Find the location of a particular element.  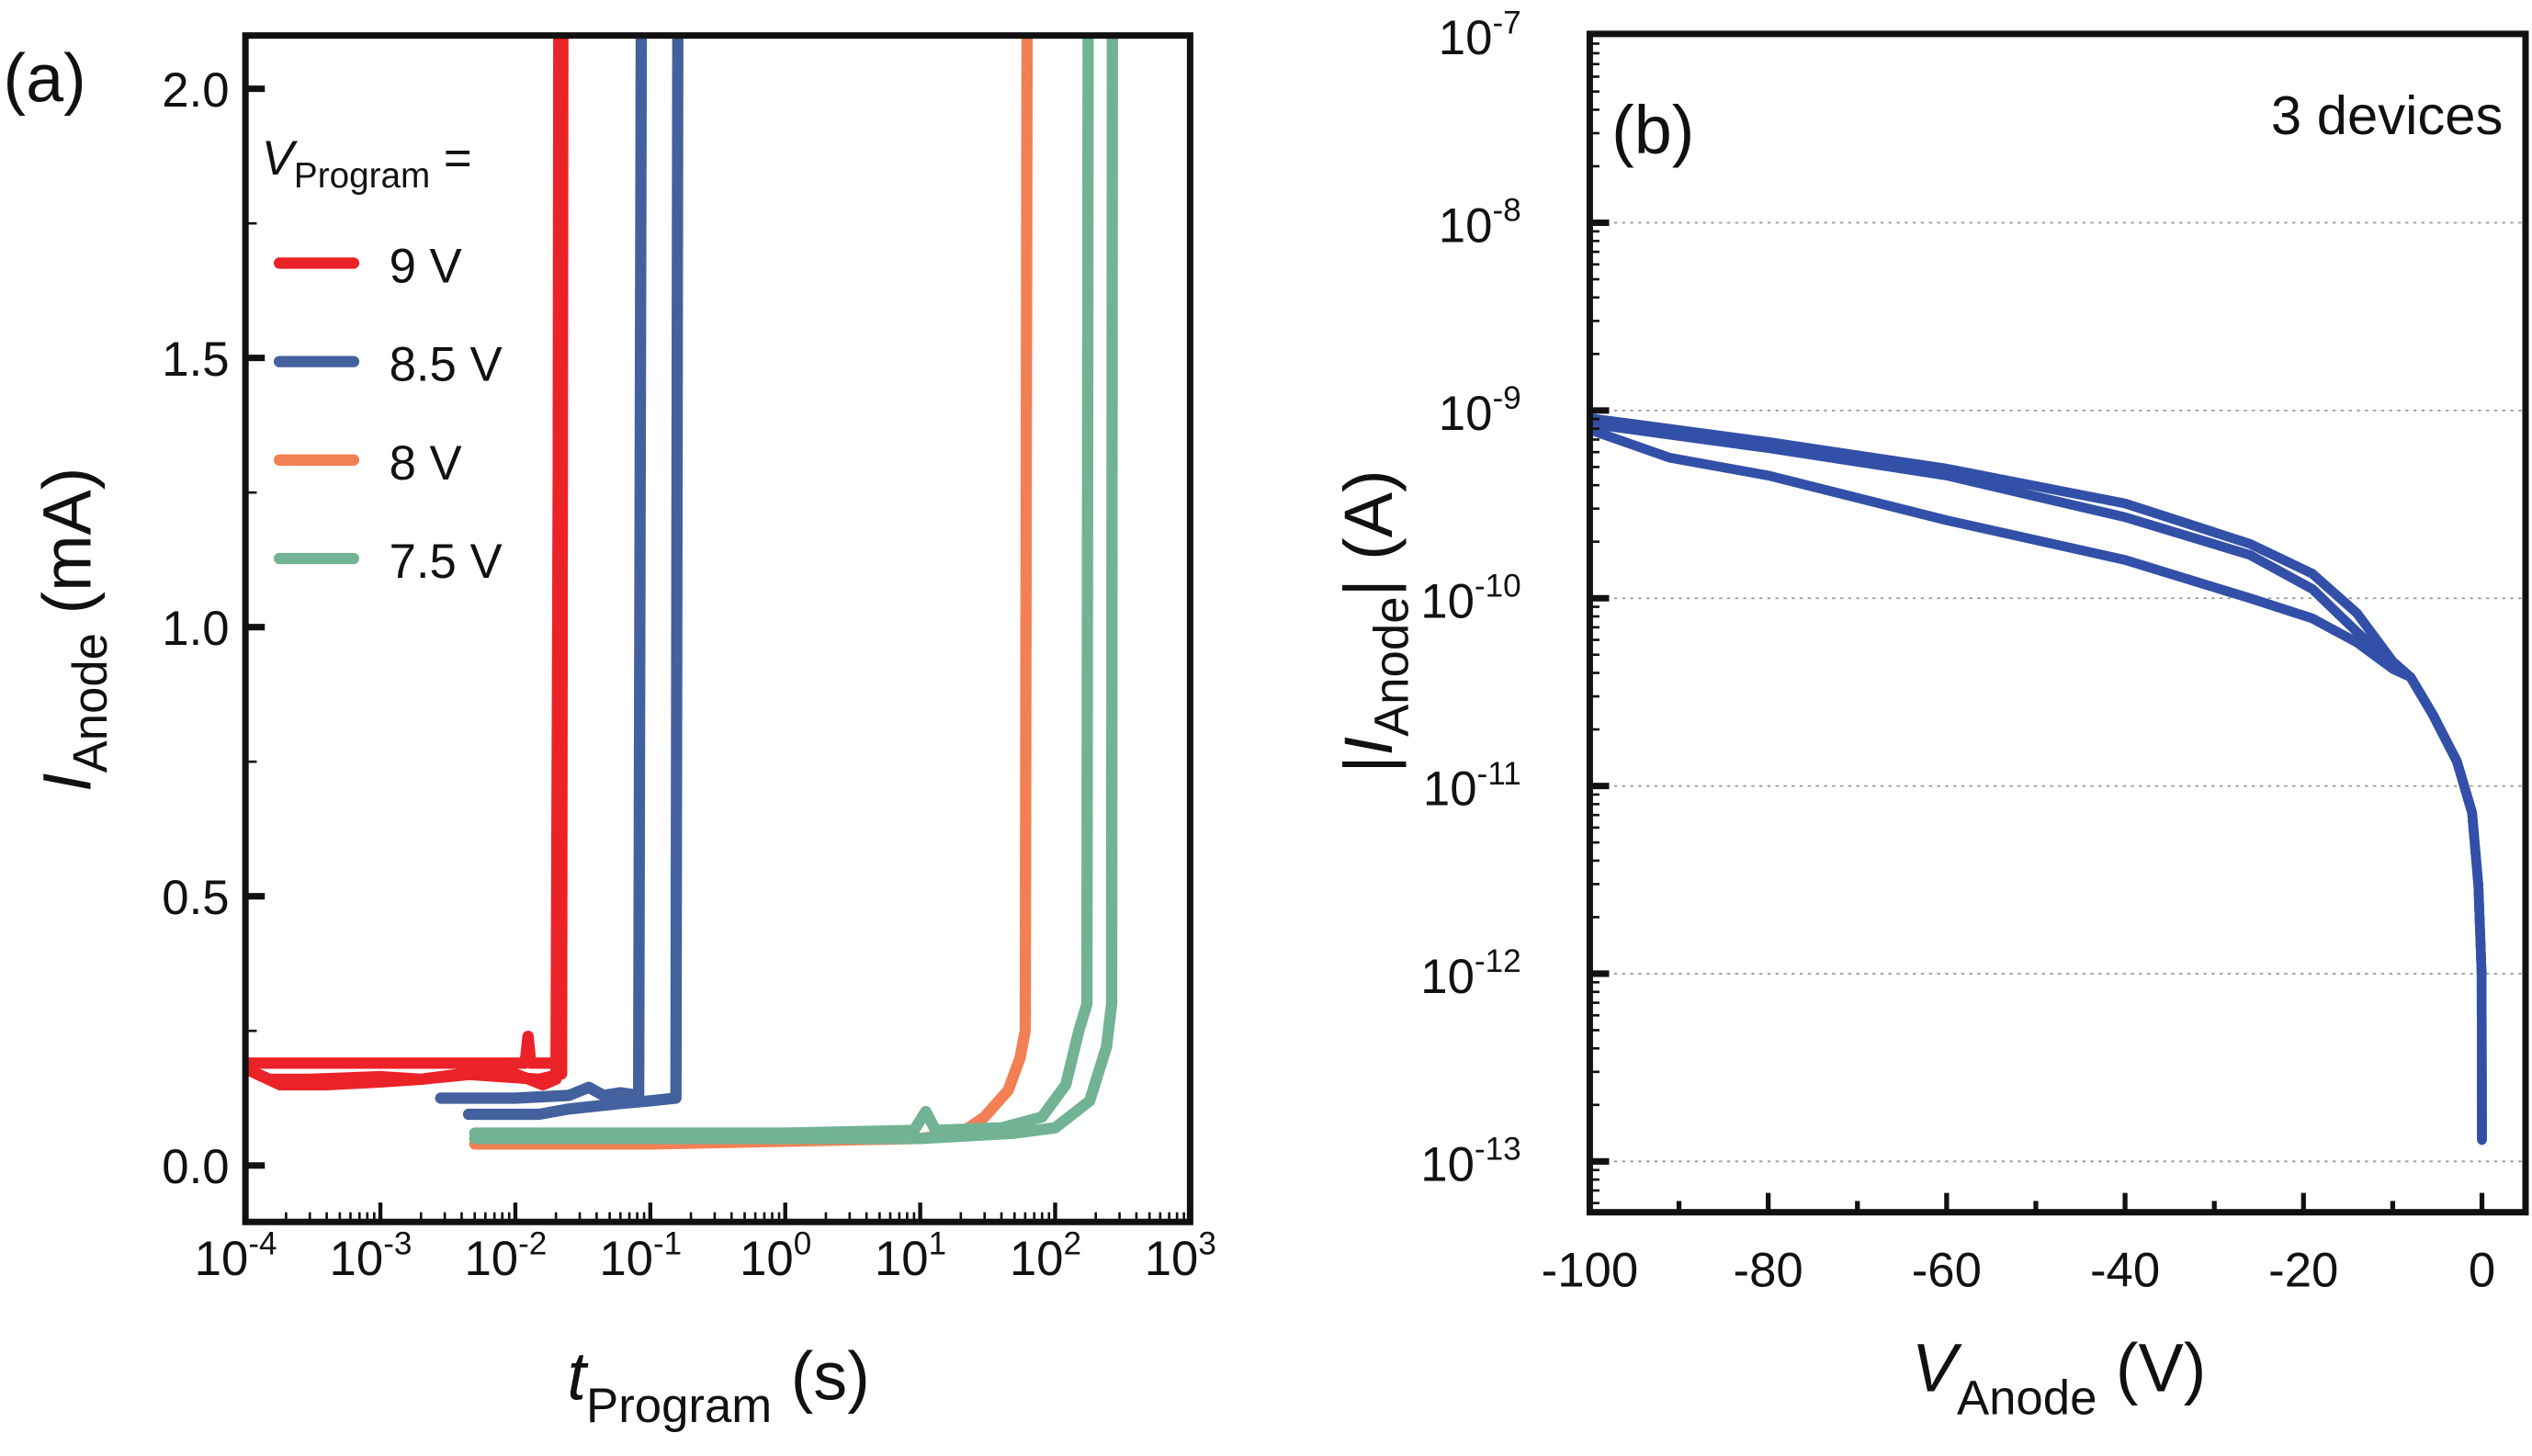

panel-a-label: (a) is located at coordinates (45, 78).